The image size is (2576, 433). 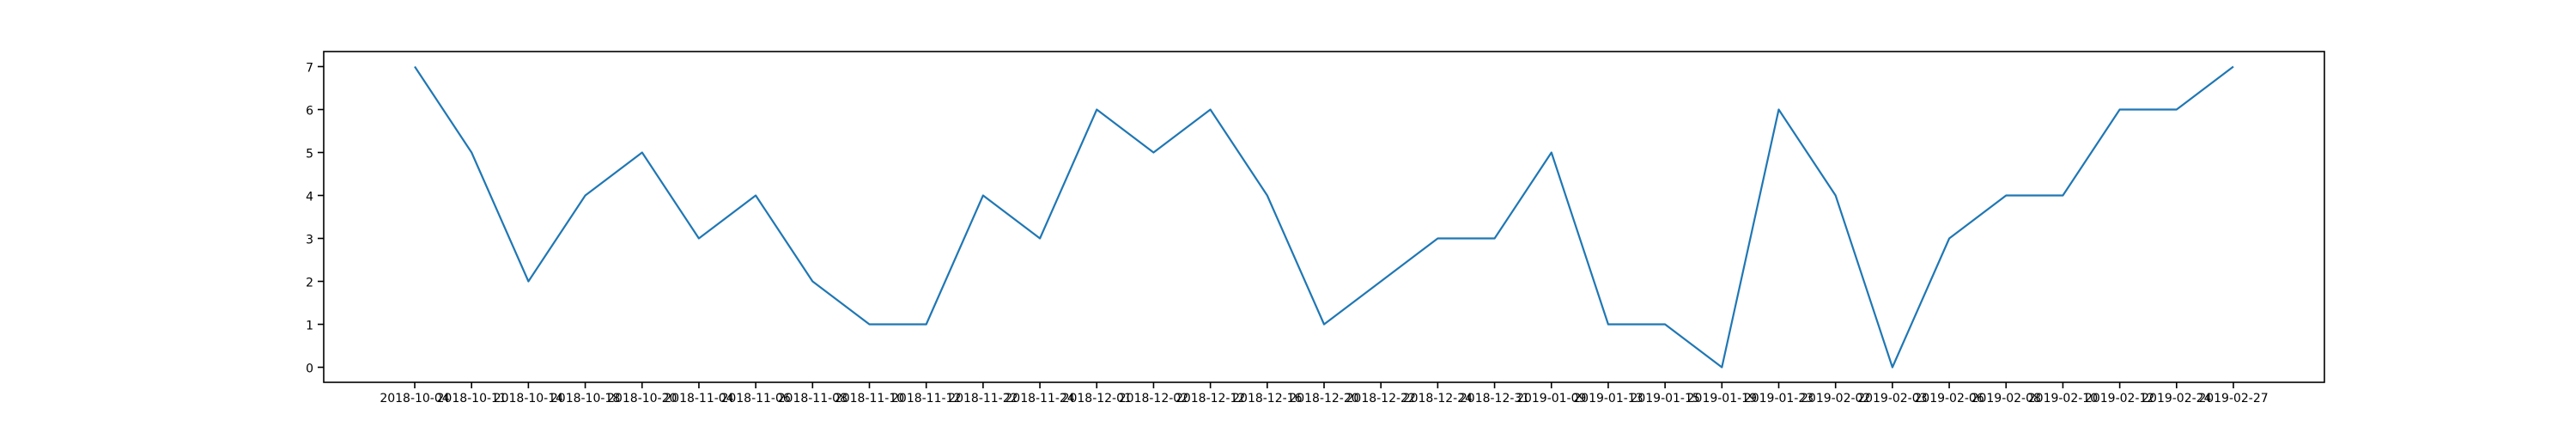 I want to click on x-tick-label: 2018-11-10, so click(x=870, y=399).